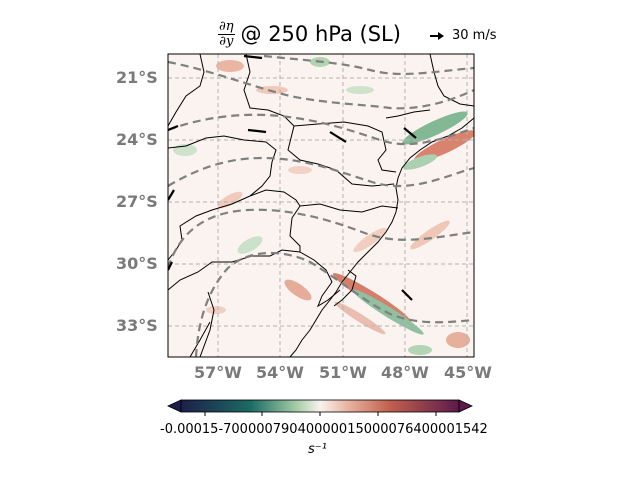 This screenshot has height=480, width=640. I want to click on plot-title: ∂η ∂y @ 250 hPa (SL), so click(309, 34).